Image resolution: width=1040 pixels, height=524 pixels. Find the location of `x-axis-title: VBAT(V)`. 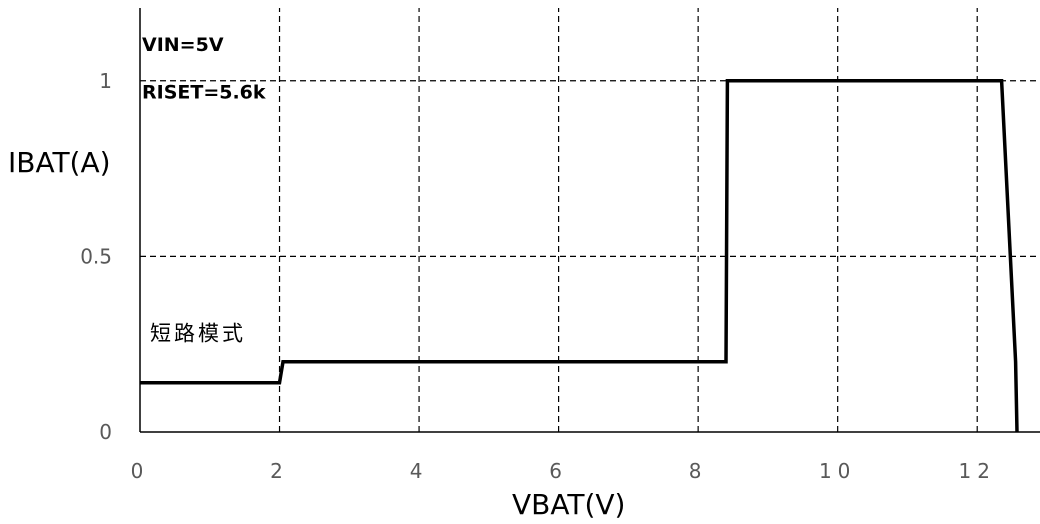

x-axis-title: VBAT(V) is located at coordinates (568, 504).